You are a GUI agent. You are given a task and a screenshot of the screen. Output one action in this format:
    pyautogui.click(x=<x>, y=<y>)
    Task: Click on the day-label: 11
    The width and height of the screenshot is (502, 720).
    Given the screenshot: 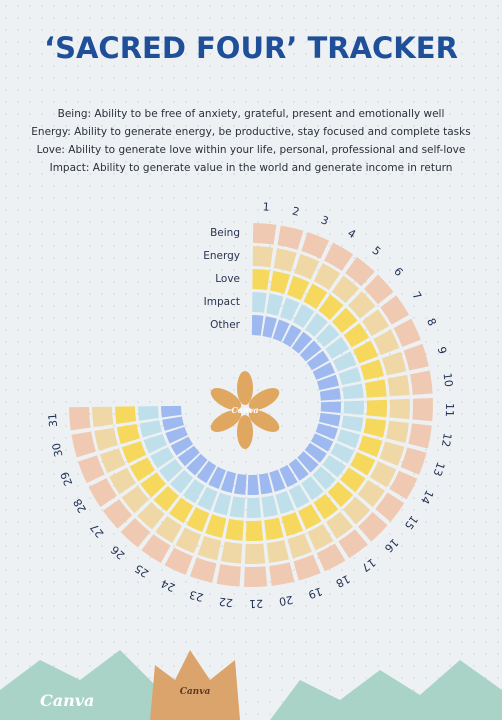 What is the action you would take?
    pyautogui.click(x=449, y=410)
    